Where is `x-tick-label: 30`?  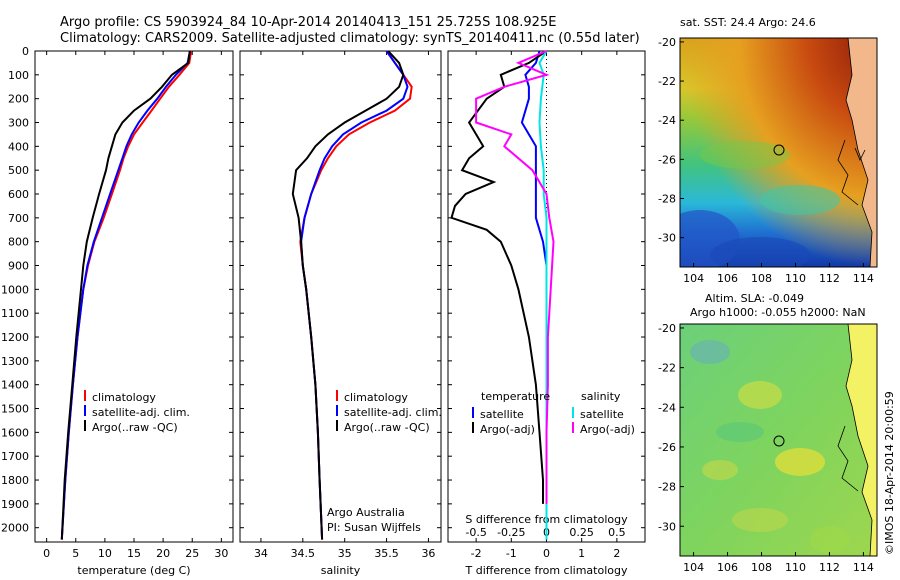 x-tick-label: 30 is located at coordinates (221, 553).